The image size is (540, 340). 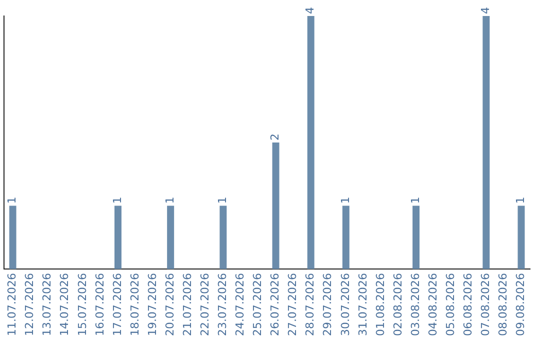 What do you see at coordinates (397, 304) in the screenshot?
I see `x-tick-label: 02.08.2026` at bounding box center [397, 304].